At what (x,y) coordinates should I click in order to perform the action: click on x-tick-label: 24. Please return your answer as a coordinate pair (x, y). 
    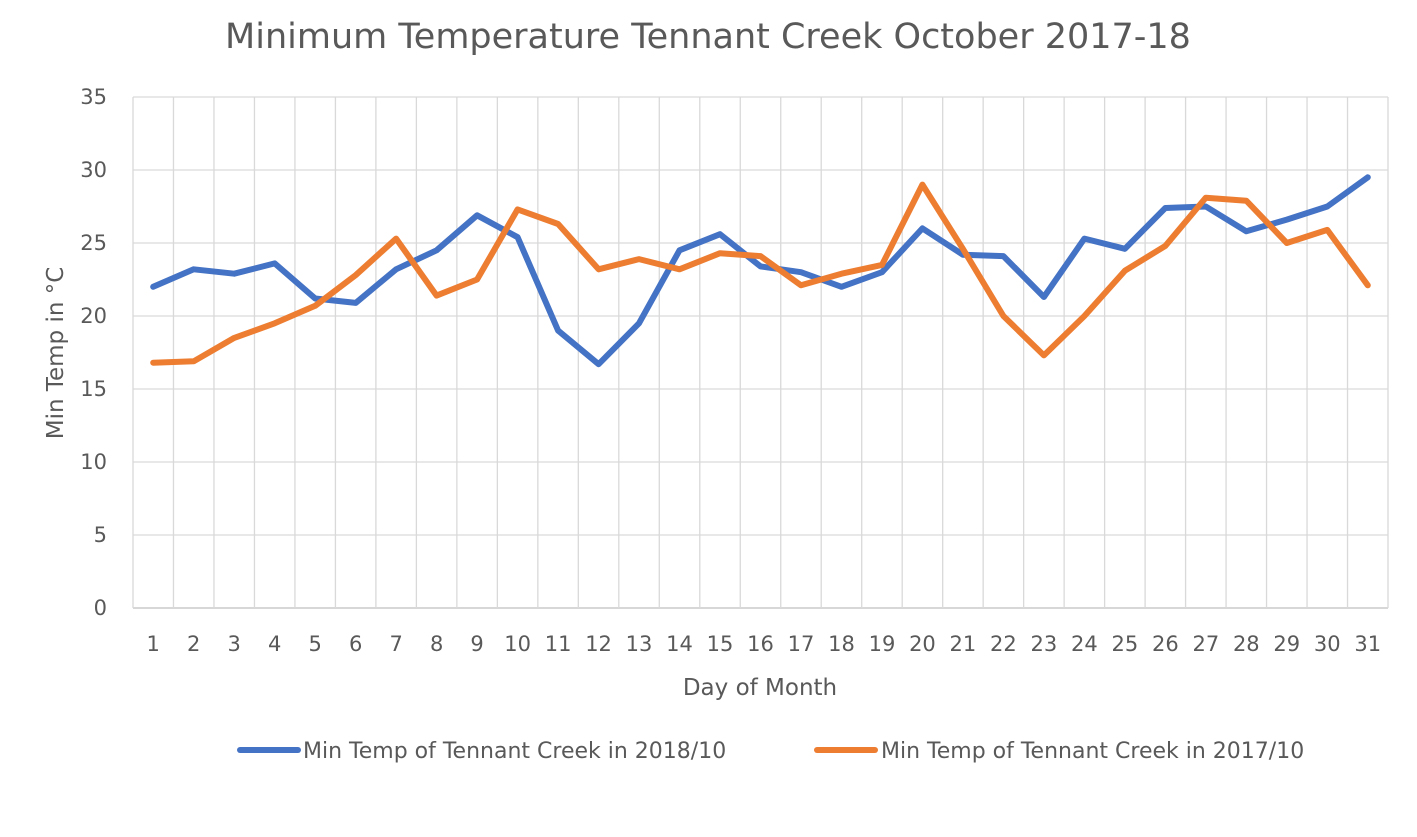
    Looking at the image, I should click on (1084, 644).